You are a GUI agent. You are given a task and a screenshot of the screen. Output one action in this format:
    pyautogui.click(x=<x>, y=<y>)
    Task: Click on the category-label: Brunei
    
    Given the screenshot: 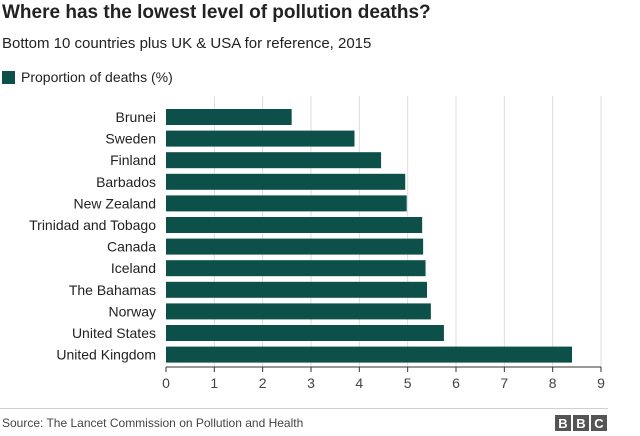 What is the action you would take?
    pyautogui.click(x=136, y=117)
    